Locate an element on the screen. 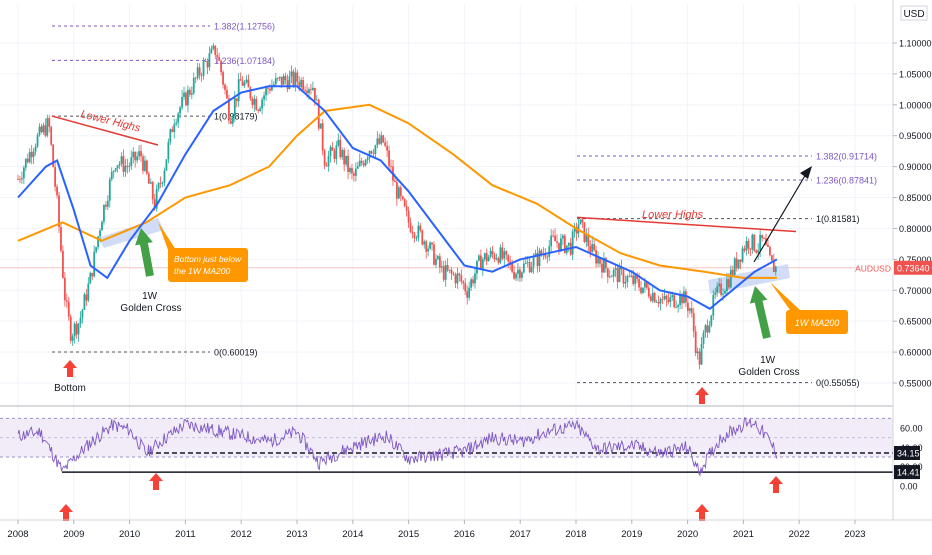 The image size is (932, 555). time-tick-label: 2013 is located at coordinates (296, 534).